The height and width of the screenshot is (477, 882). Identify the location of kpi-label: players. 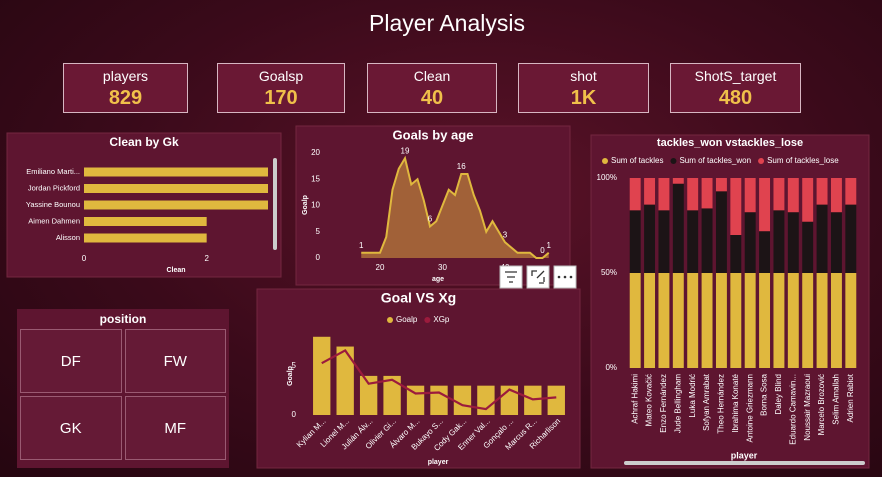
(125, 76).